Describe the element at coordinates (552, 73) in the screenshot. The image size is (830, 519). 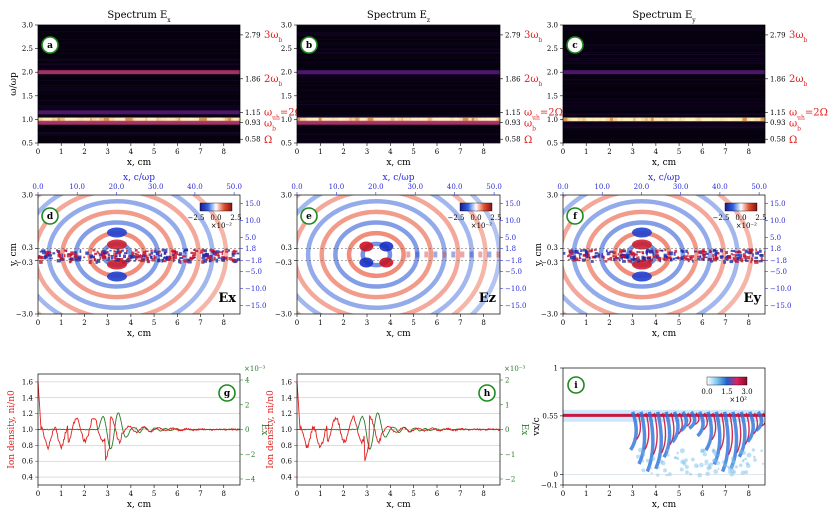
I see `y-tick-label: 2.0` at that location.